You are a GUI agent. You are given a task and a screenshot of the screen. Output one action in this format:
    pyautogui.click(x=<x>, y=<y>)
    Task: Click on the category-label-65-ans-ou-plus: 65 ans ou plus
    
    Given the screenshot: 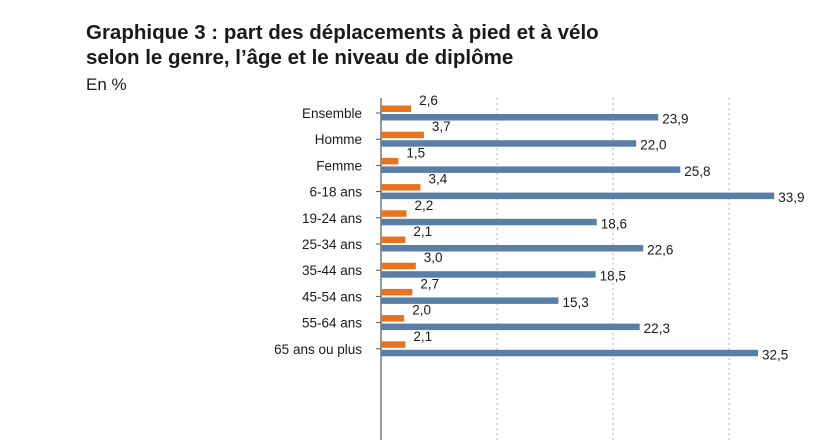 What is the action you would take?
    pyautogui.click(x=318, y=349)
    